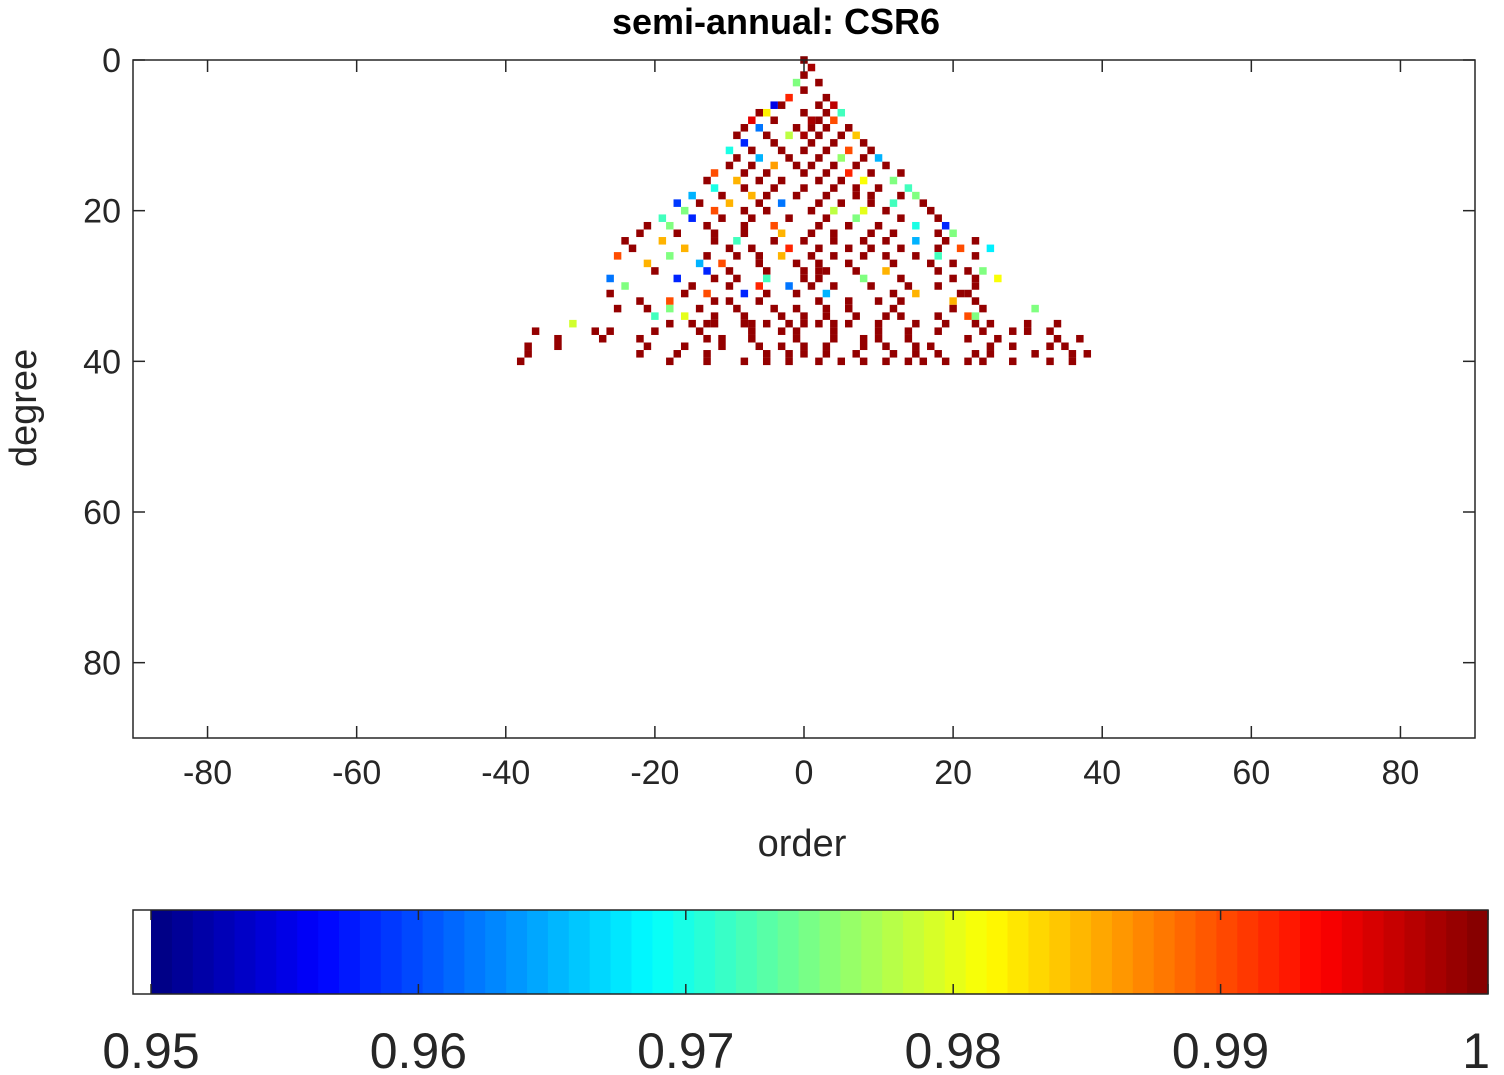 This screenshot has height=1075, width=1504. What do you see at coordinates (1220, 1049) in the screenshot?
I see `colorbar-tick-label: 0.99` at bounding box center [1220, 1049].